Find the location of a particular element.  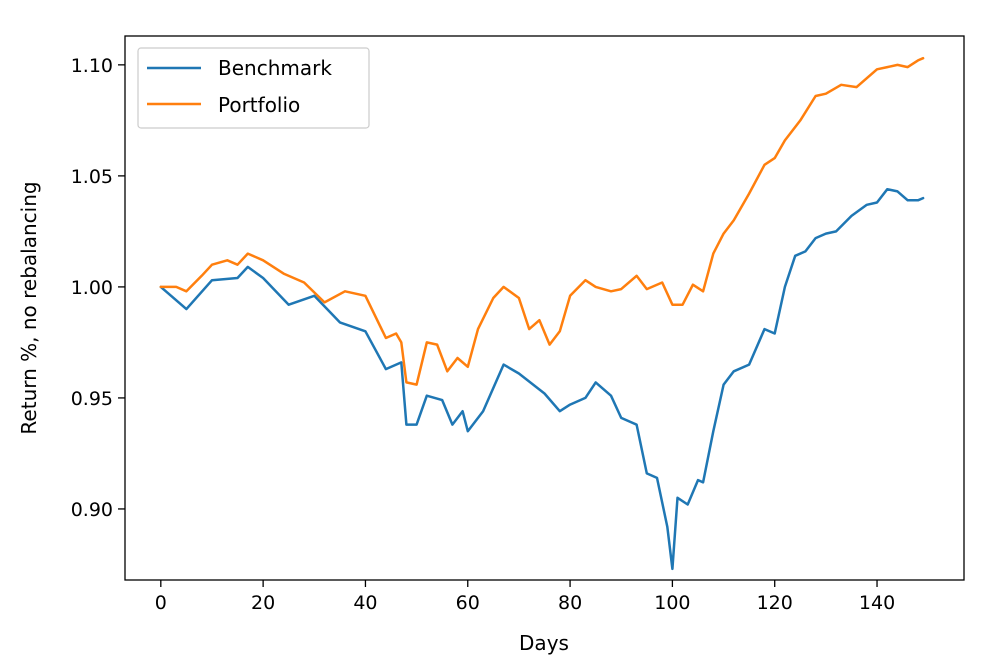

y-tick-label: 1.10 is located at coordinates (92, 66).